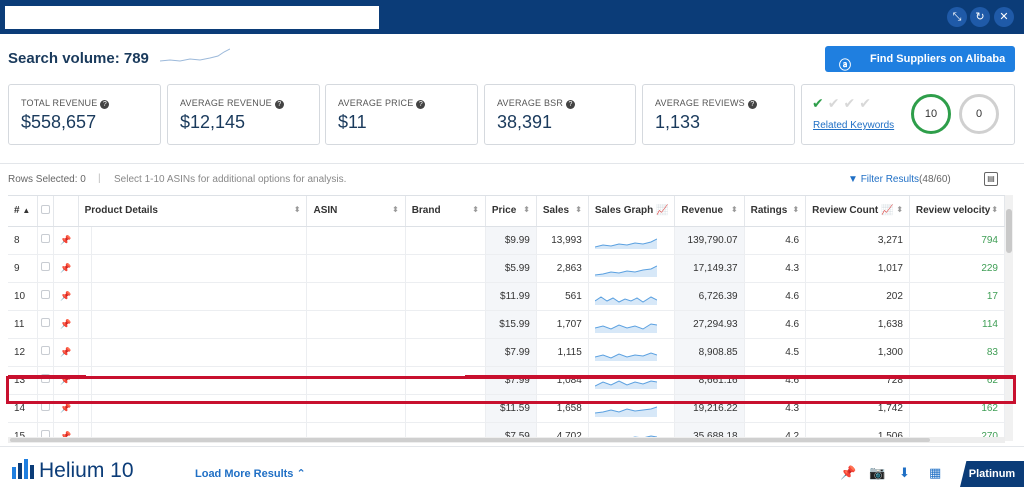 The width and height of the screenshot is (1024, 497). What do you see at coordinates (775, 352) in the screenshot?
I see `ratings-cell: 4.5` at bounding box center [775, 352].